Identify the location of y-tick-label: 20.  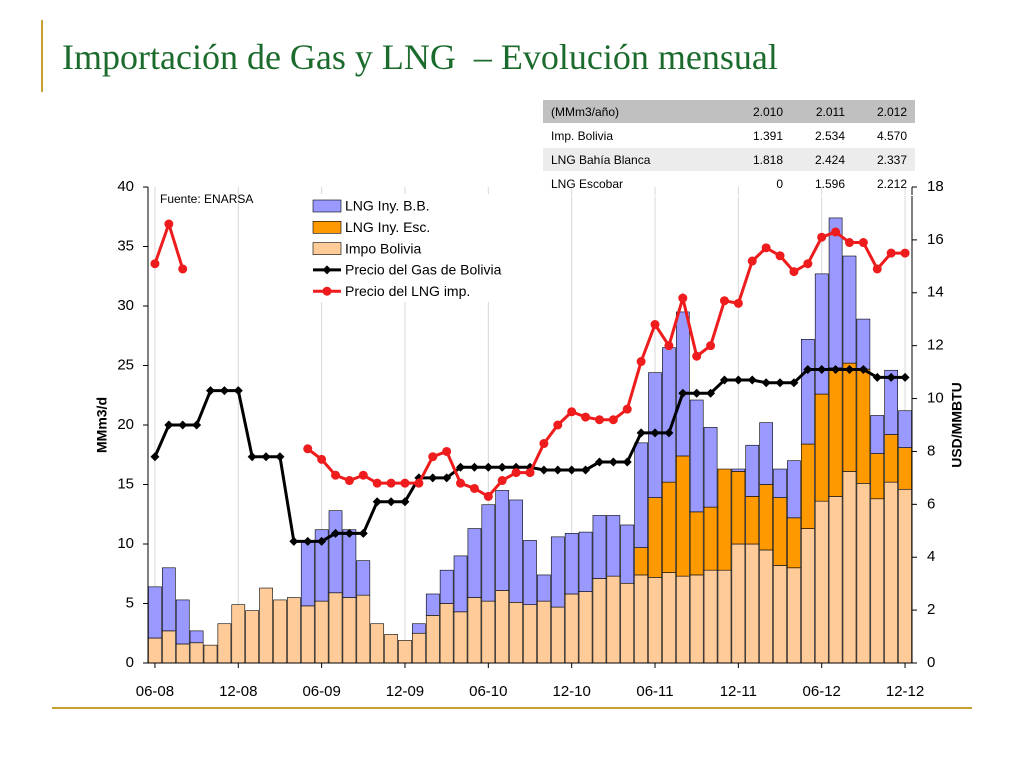
(125, 424).